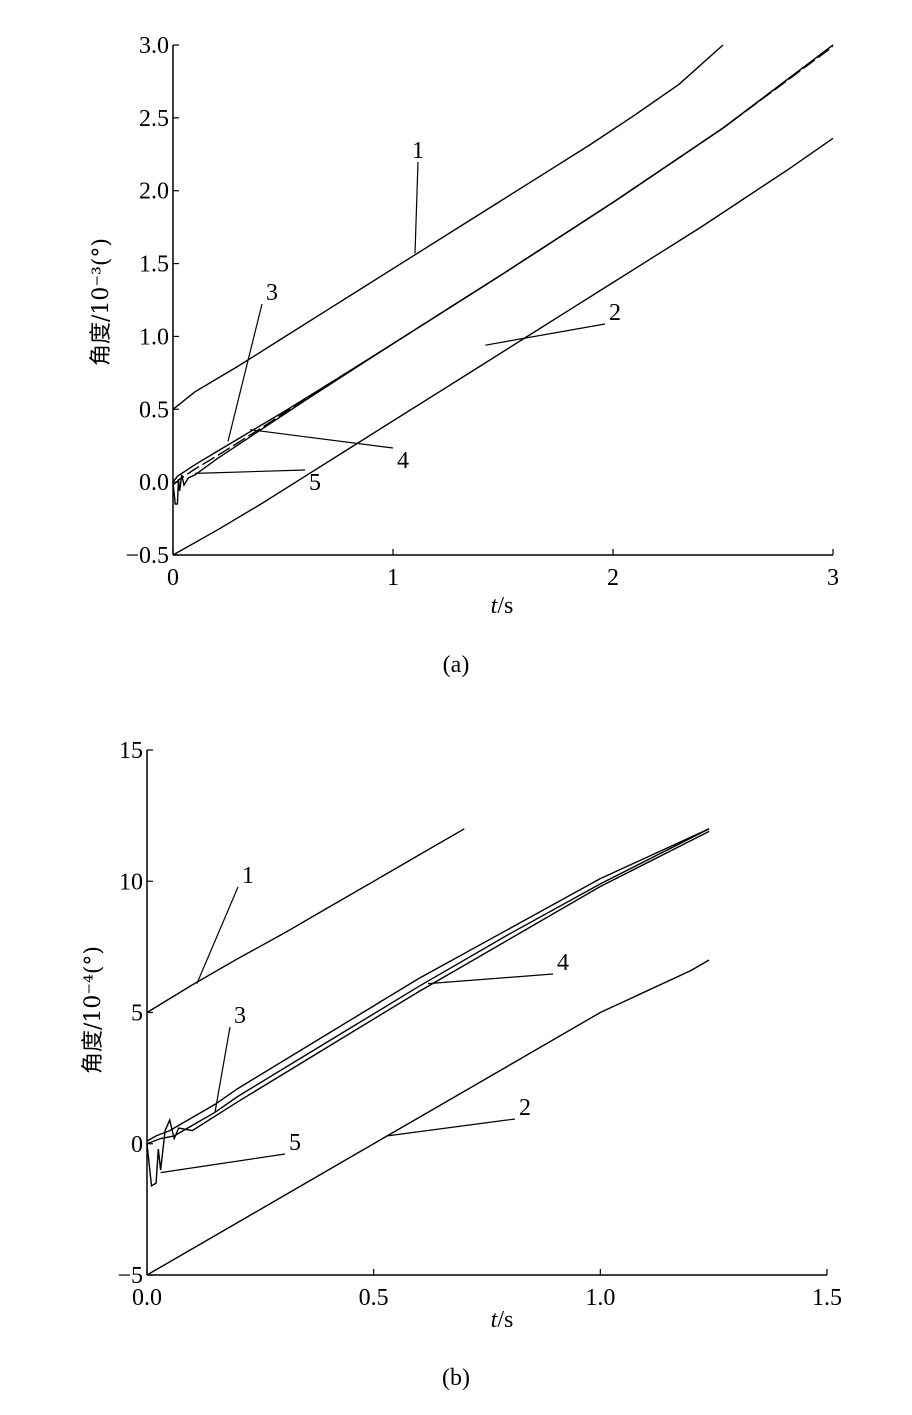 This screenshot has height=1415, width=912. I want to click on x-tick-label: 1.0, so click(600, 1298).